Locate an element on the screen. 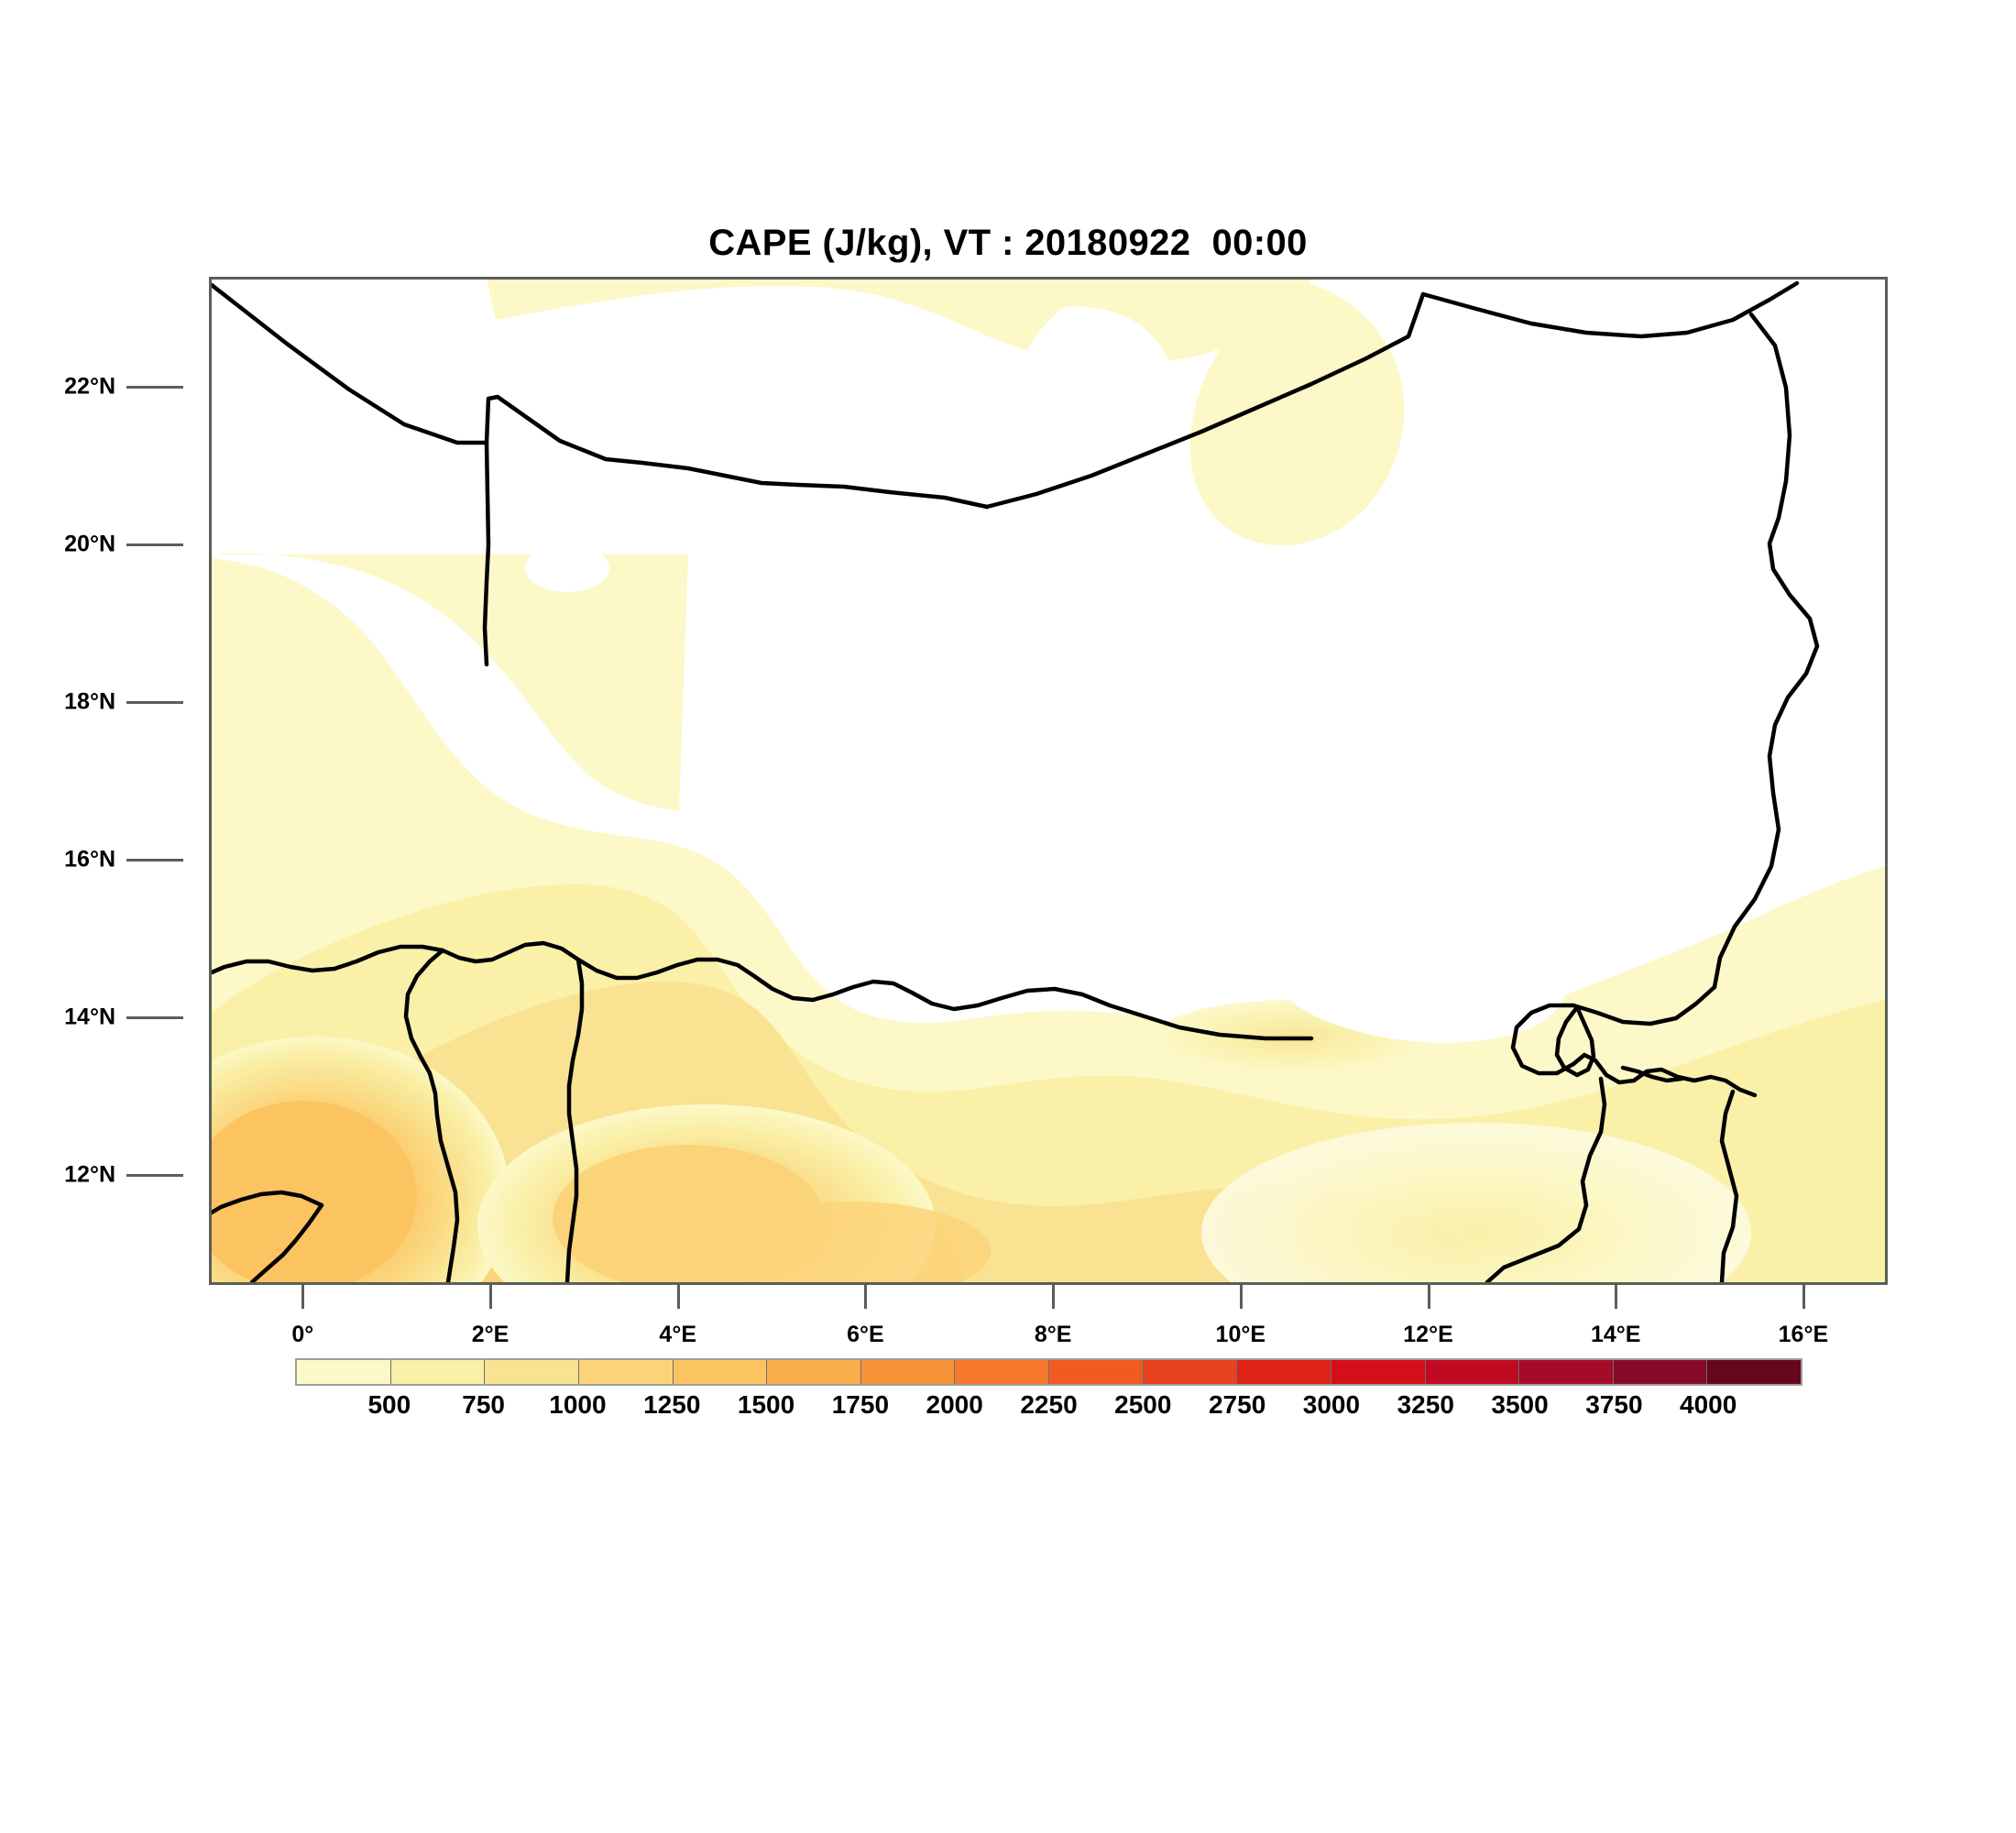  y-tick-label: 22°N is located at coordinates (89, 386).